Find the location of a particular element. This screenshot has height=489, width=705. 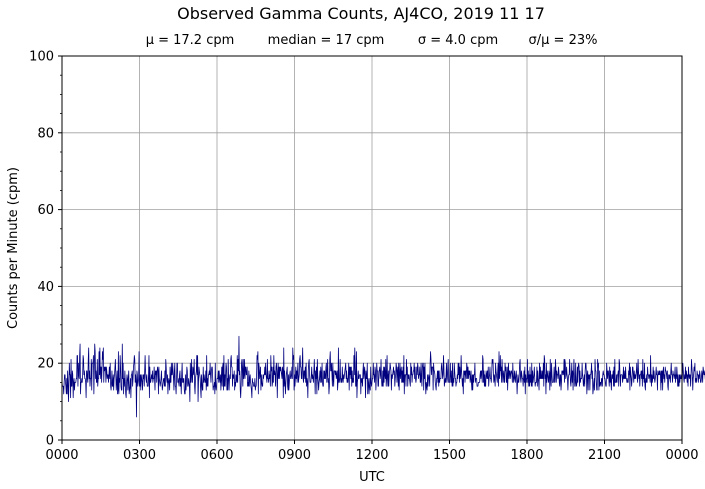

x-tick-label: 1800 is located at coordinates (526, 455).